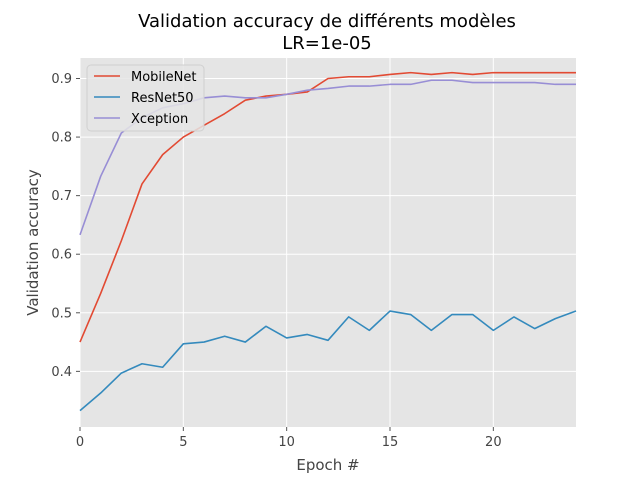  What do you see at coordinates (65, 226) in the screenshot?
I see `y-axis-ticks: 0.4 0.5 0.6 0.7 0.8 0.9` at bounding box center [65, 226].